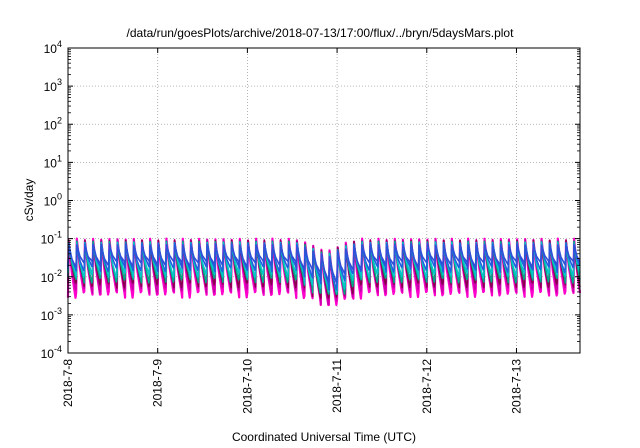 The width and height of the screenshot is (640, 448). What do you see at coordinates (53, 200) in the screenshot?
I see `y-tick-label: 10⁰` at bounding box center [53, 200].